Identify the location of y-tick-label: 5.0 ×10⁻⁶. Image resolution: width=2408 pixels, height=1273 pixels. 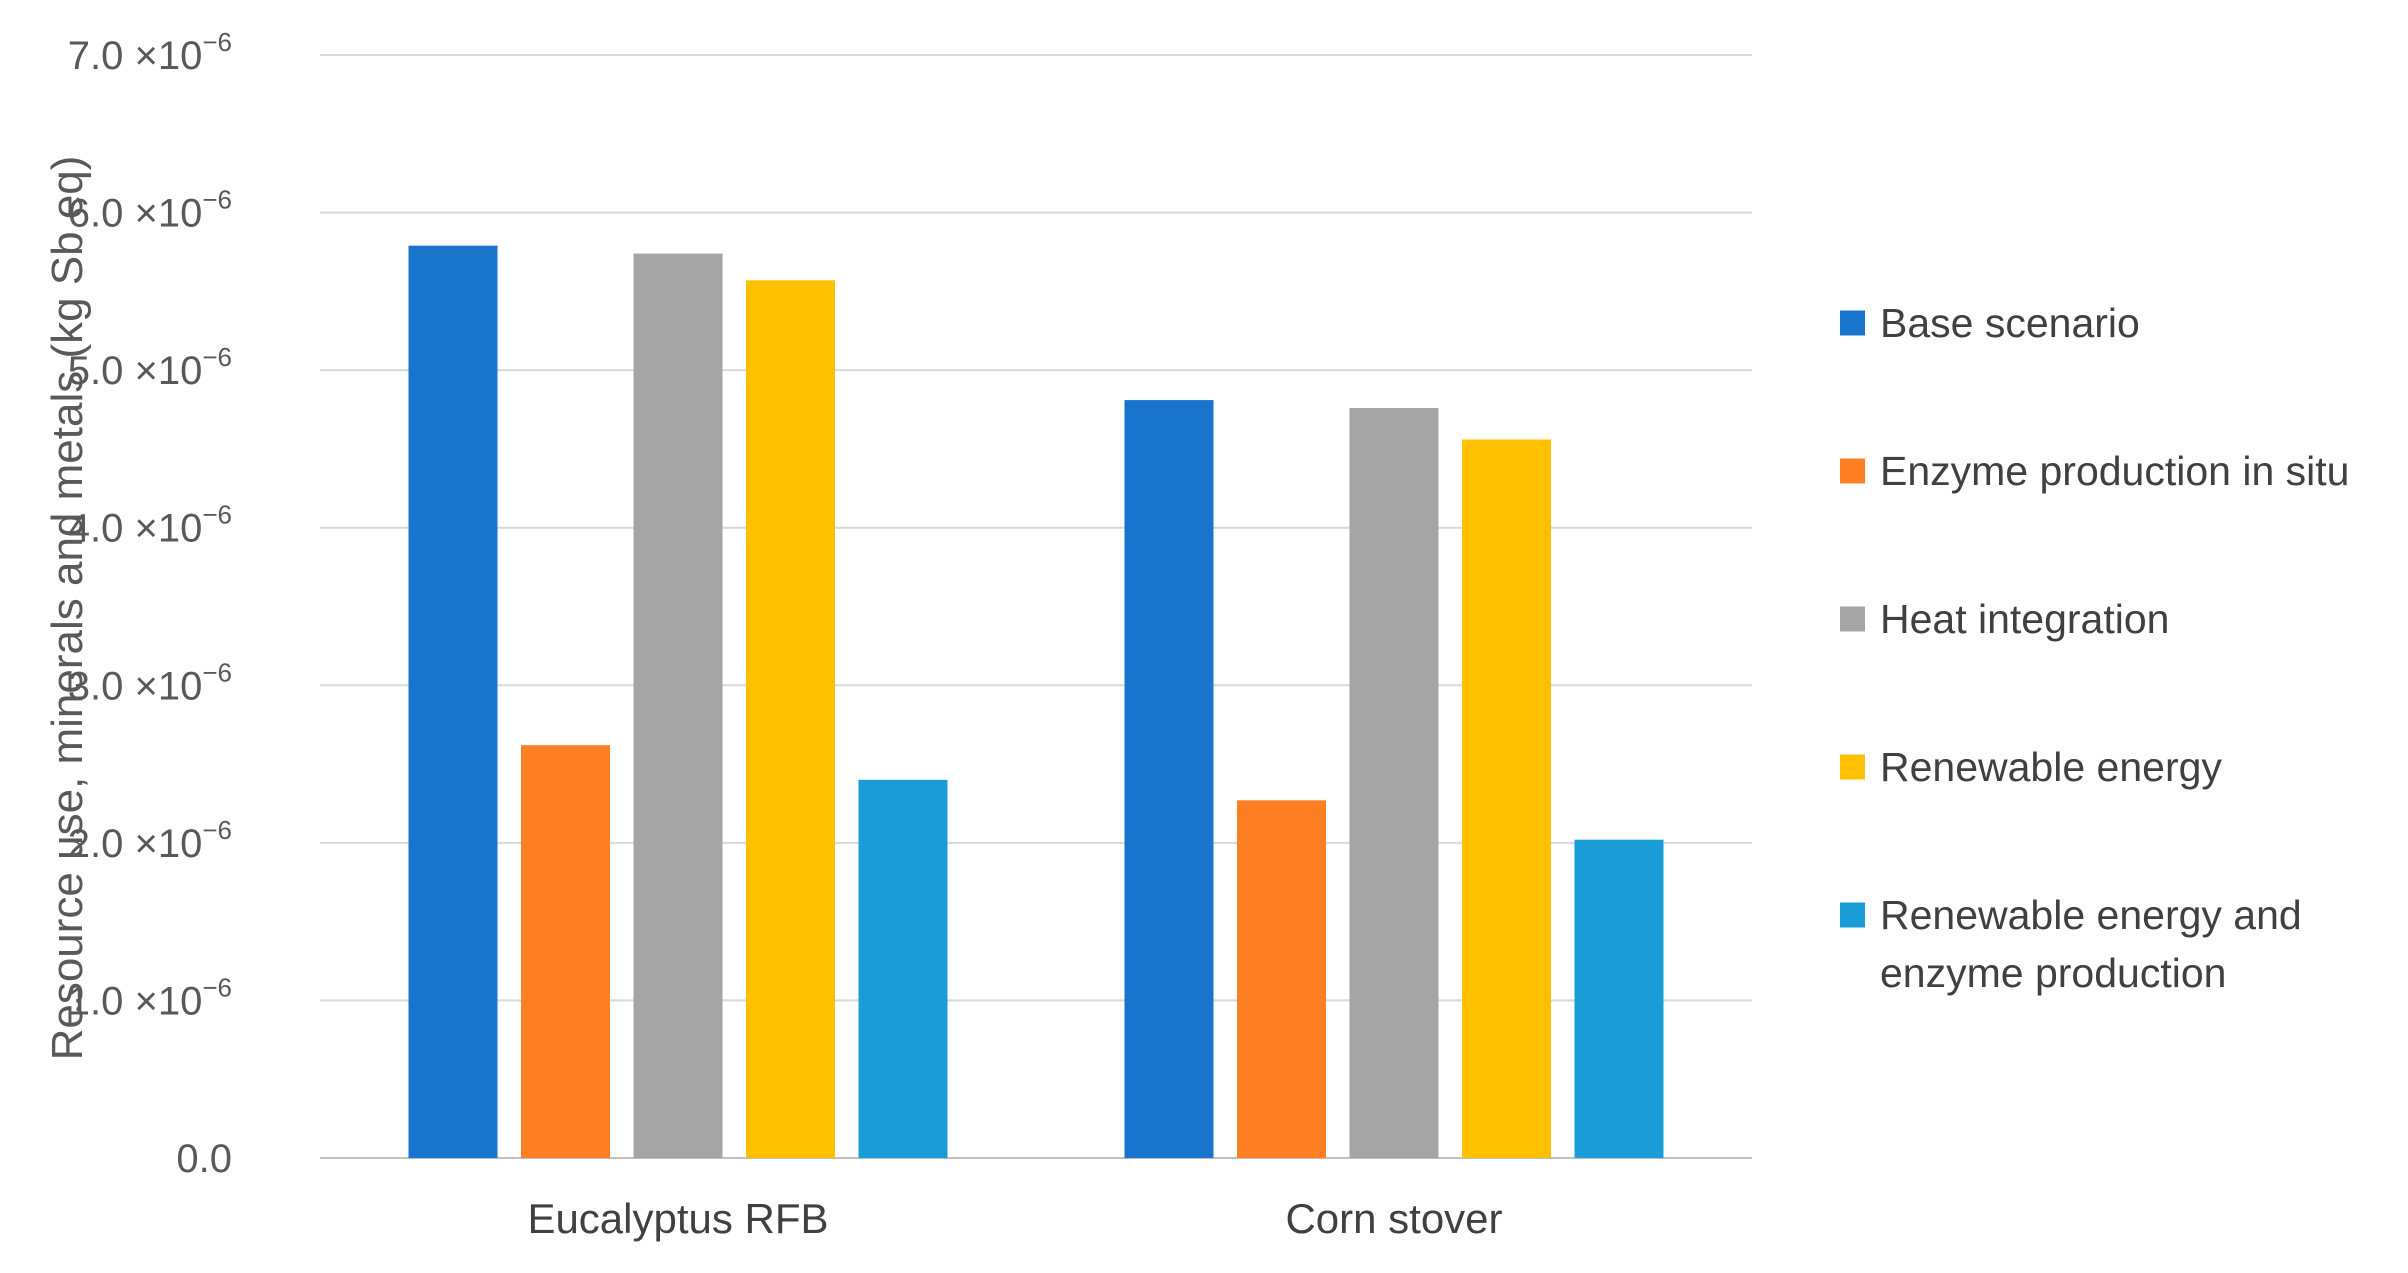
(150, 367).